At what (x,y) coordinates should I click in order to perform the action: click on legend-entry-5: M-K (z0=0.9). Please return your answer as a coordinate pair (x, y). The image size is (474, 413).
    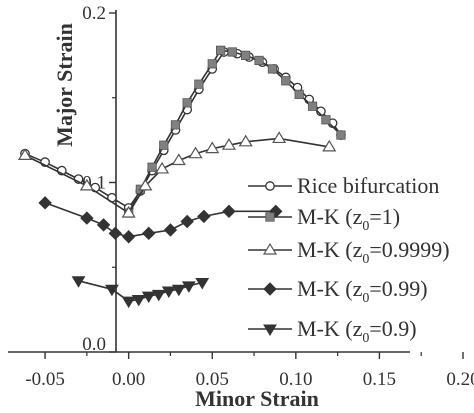
    Looking at the image, I should click on (332, 331).